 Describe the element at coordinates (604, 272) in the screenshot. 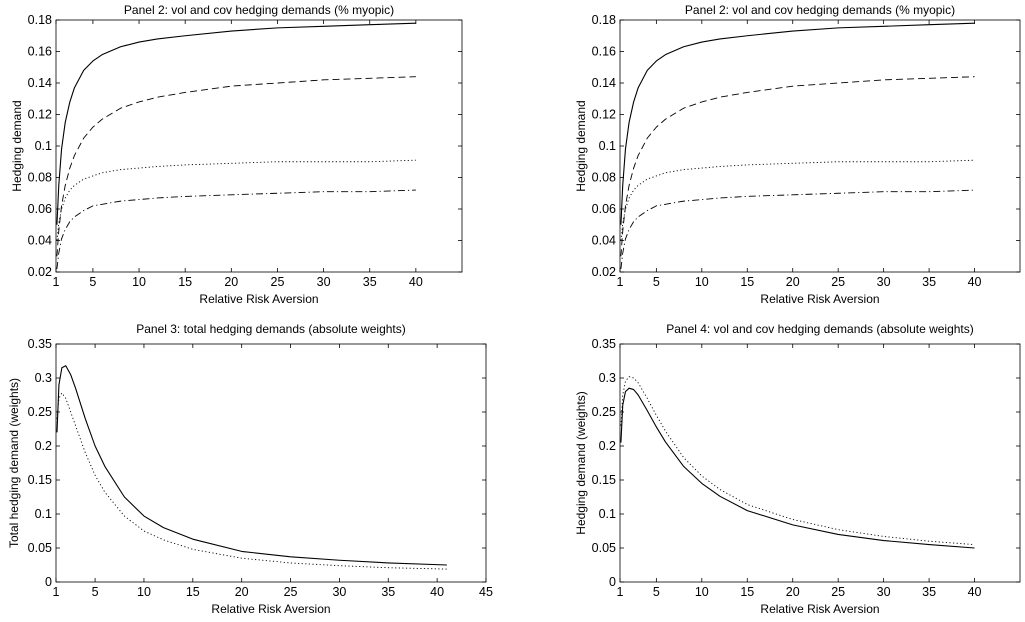

I see `y-tick-label: 0.02` at that location.